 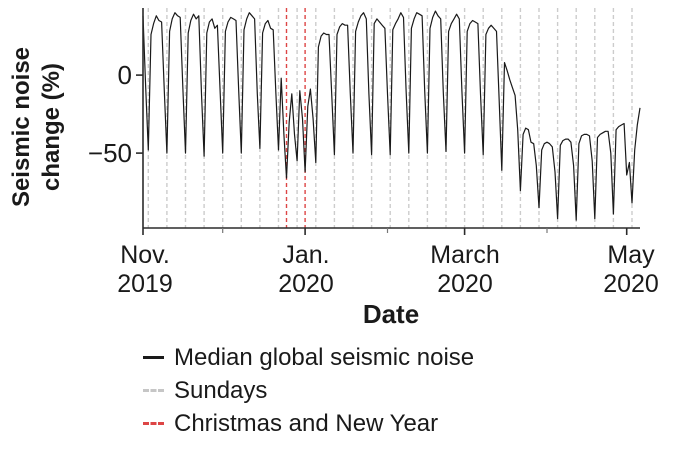 I want to click on x-tick-month: Jan., so click(x=306, y=255).